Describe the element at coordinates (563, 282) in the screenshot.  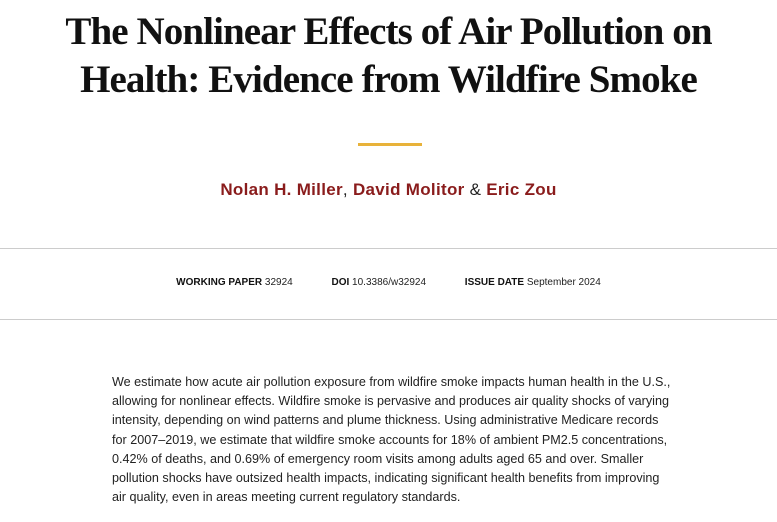
I see `meta-value: September 2024` at that location.